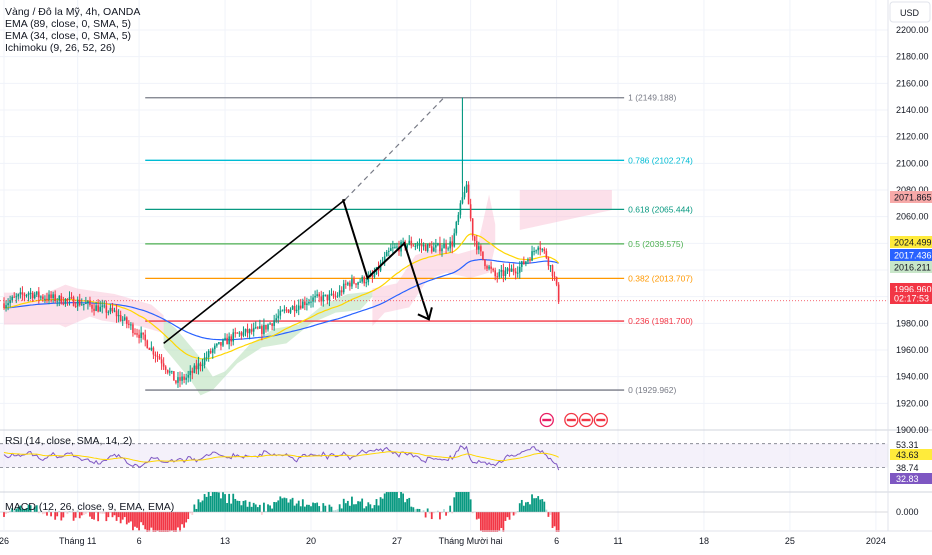 The height and width of the screenshot is (555, 932). I want to click on ema34-legend: EMA (34, close, 0, SMA, 5), so click(68, 36).